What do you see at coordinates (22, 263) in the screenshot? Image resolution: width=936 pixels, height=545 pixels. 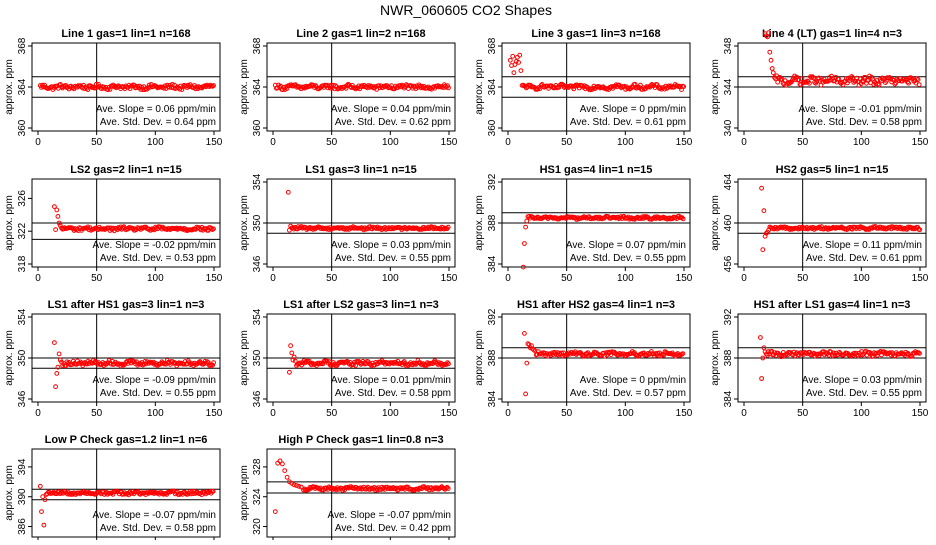 I see `y-tick-label: 318` at bounding box center [22, 263].